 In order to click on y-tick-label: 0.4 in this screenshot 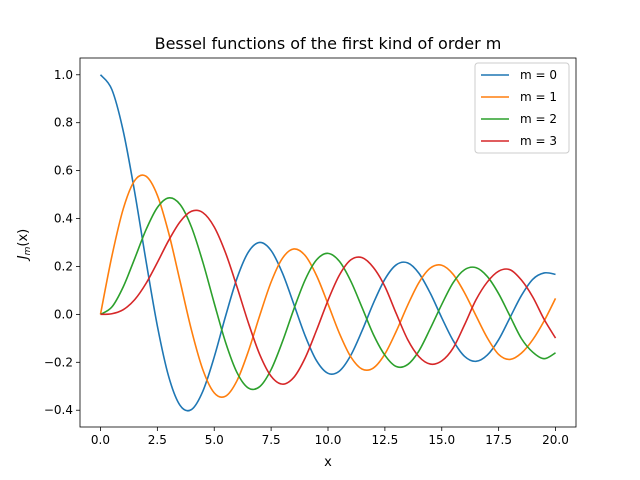, I will do `click(63, 219)`.